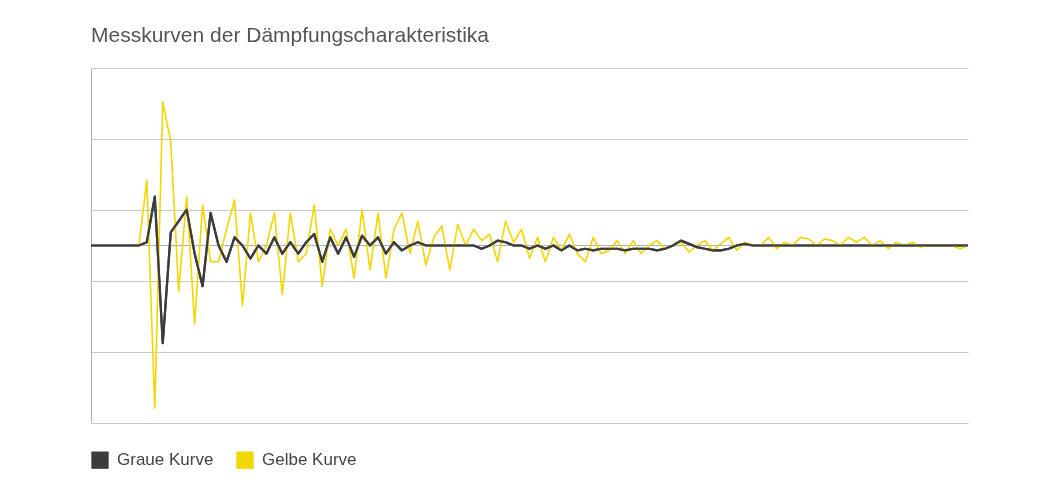 The width and height of the screenshot is (1054, 489). I want to click on legend-label: Gelbe Kurve, so click(309, 460).